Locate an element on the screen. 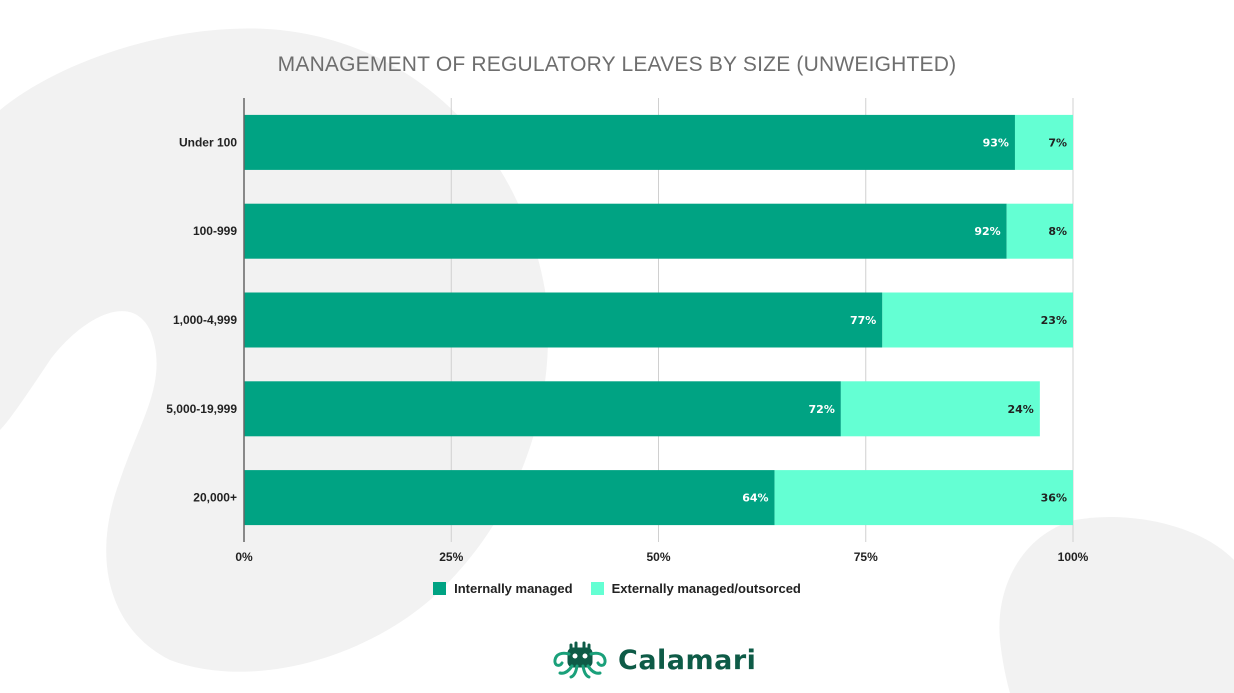  category-label: 5,000-19,999 is located at coordinates (201, 409).